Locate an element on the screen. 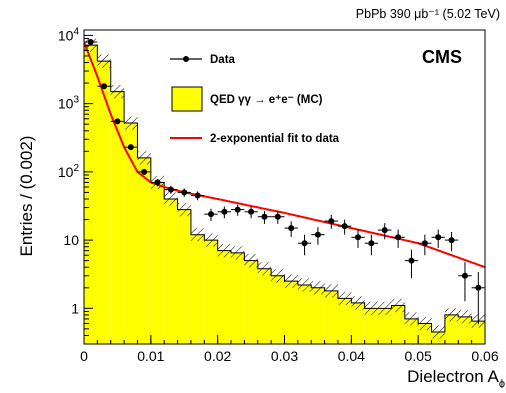 The height and width of the screenshot is (393, 506). x-tick-label: 0.04 is located at coordinates (351, 356).